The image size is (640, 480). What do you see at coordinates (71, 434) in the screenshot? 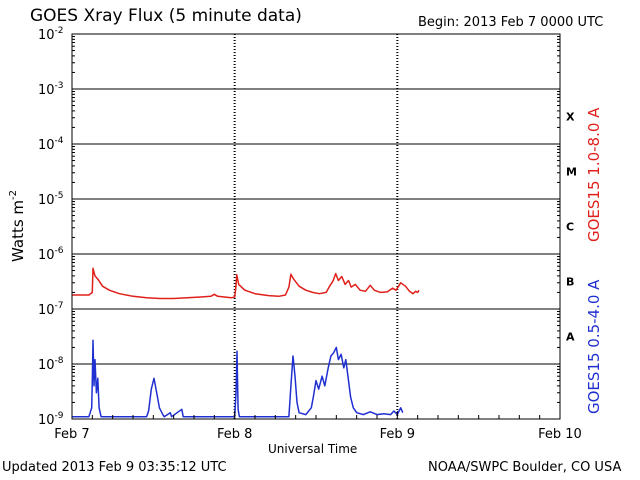
I see `x-tick-label: Feb 7` at bounding box center [71, 434].